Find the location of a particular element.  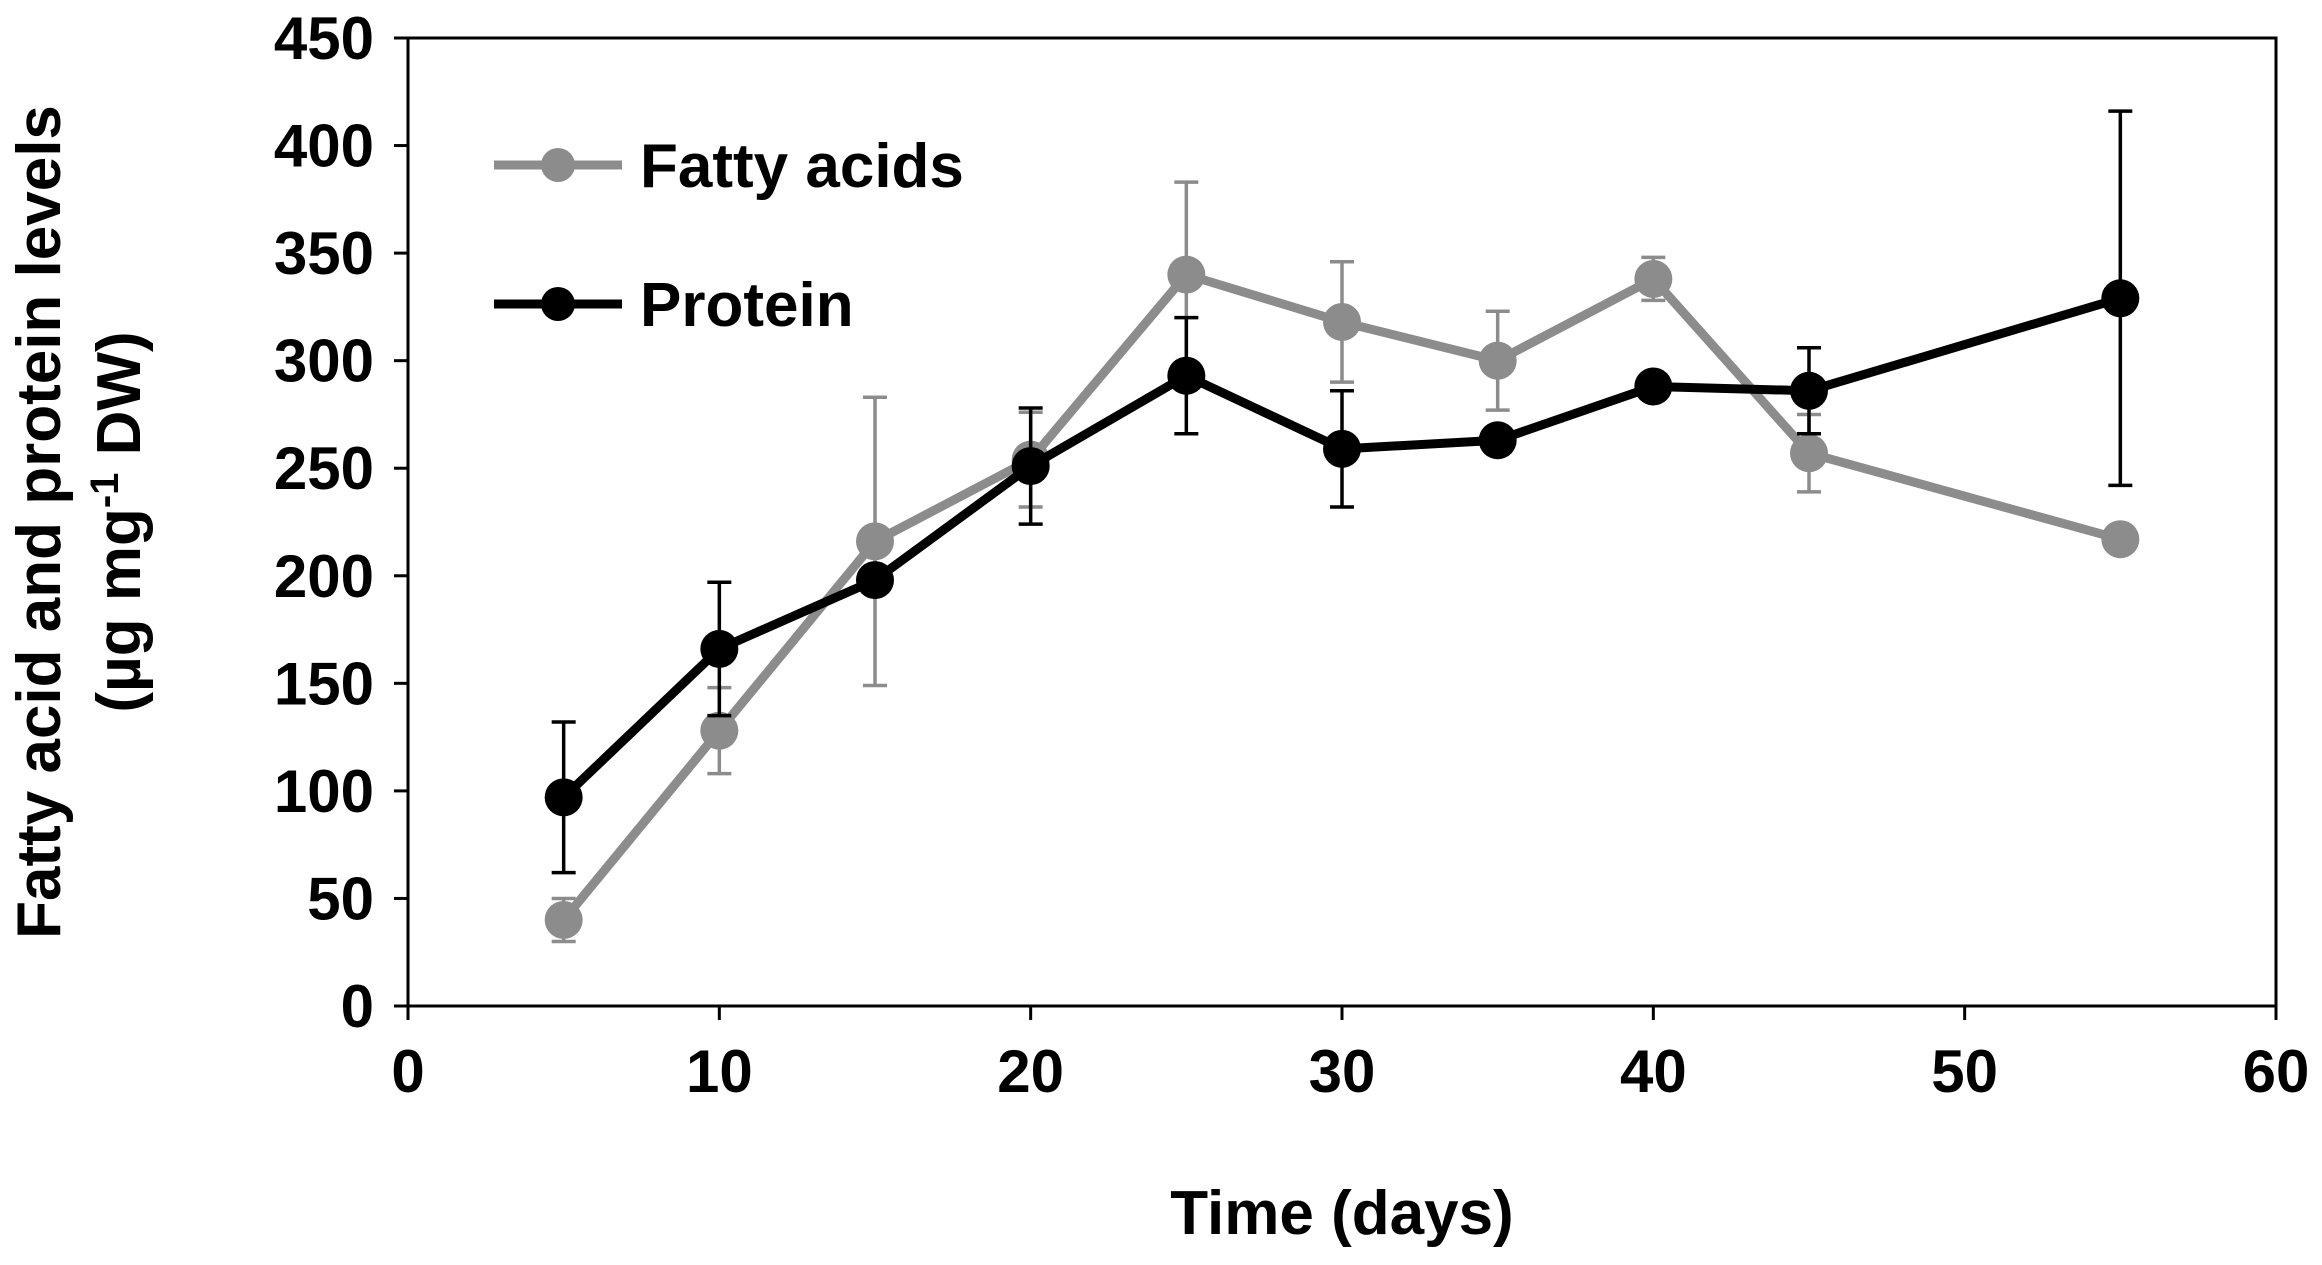

x-tick-label: 10 is located at coordinates (719, 1071).